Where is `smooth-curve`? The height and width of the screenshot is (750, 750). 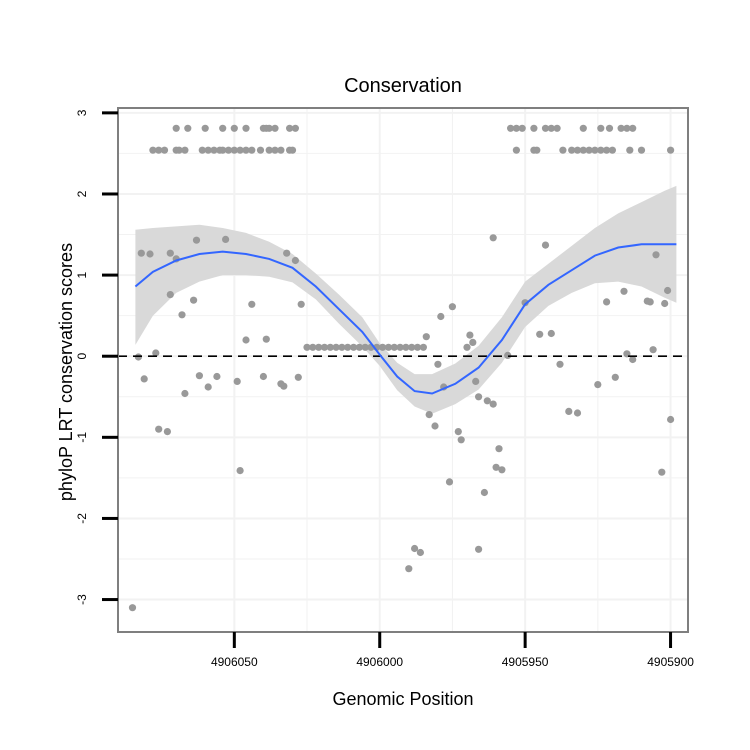
smooth-curve is located at coordinates (405, 319).